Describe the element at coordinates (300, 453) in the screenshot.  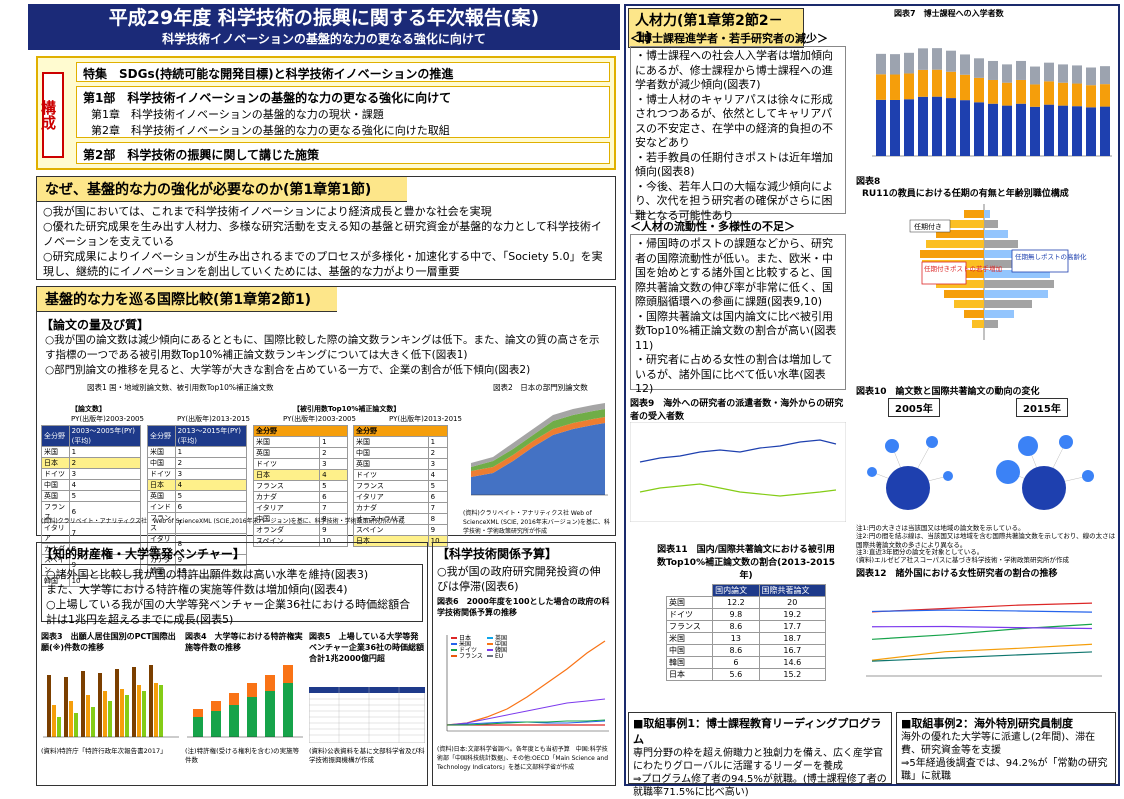
I see `table-row: 英国 2` at that location.